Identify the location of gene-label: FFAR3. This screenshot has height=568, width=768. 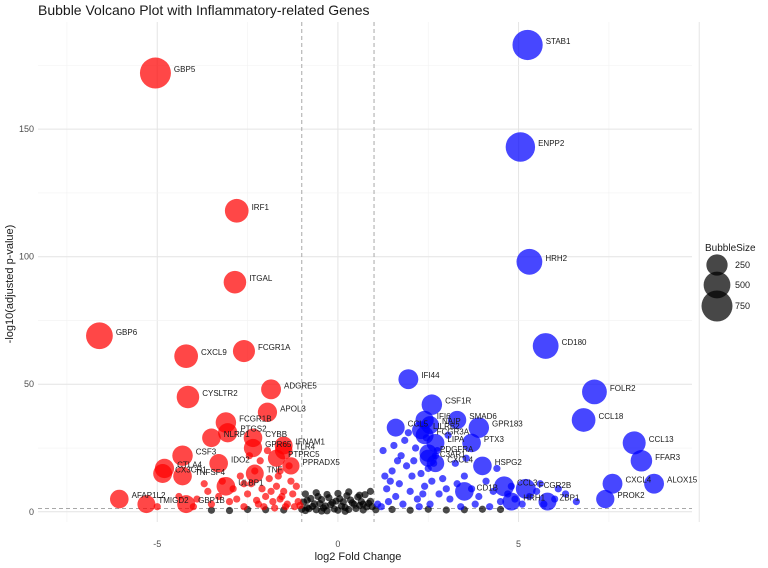
(667, 457).